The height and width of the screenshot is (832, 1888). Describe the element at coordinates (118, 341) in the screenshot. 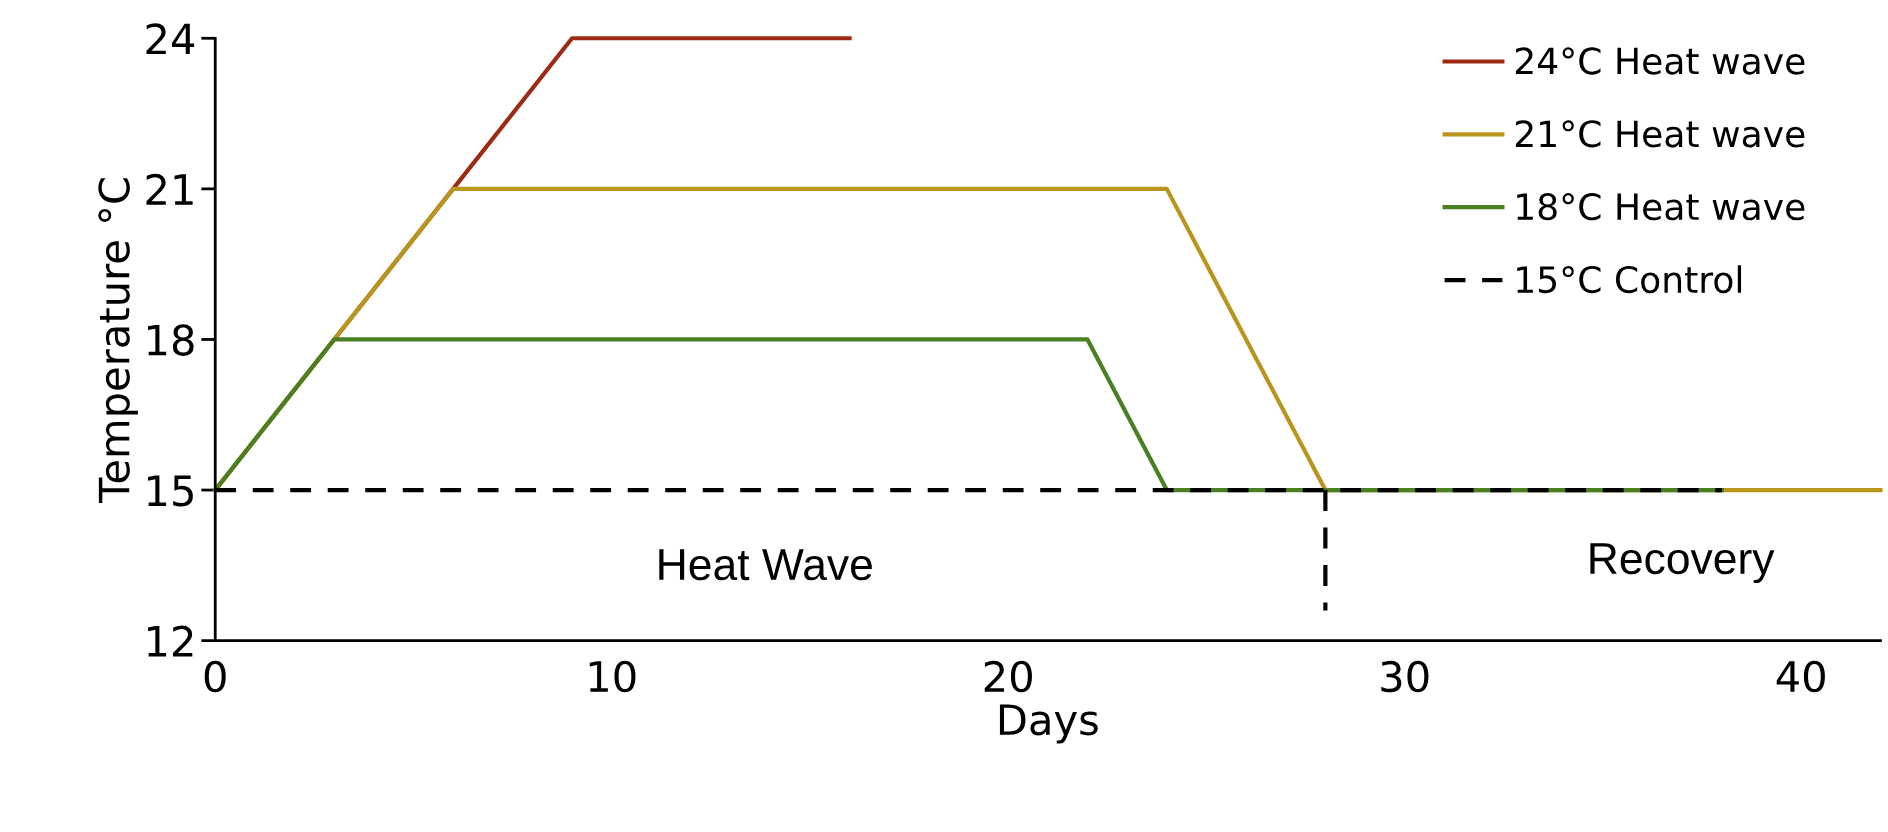

I see `y-axis-title: Temperature °C` at that location.